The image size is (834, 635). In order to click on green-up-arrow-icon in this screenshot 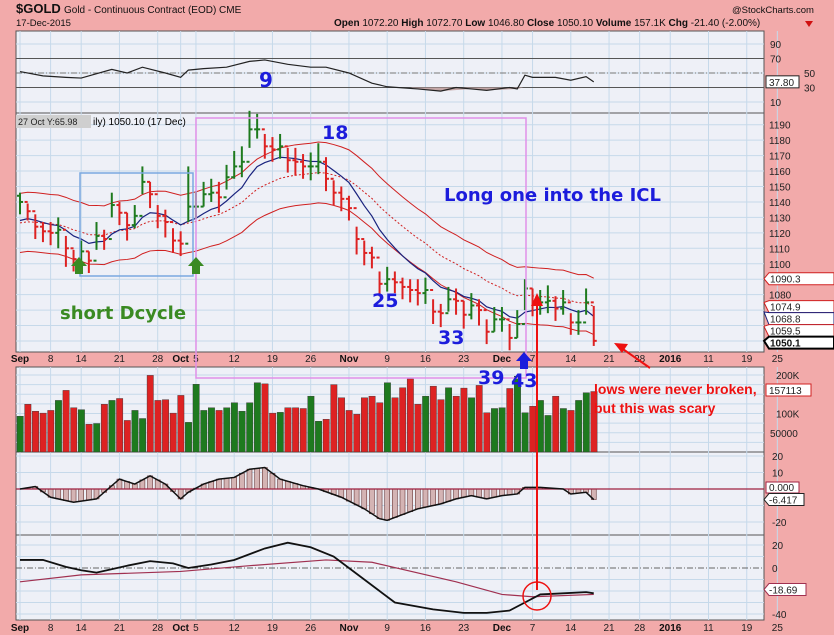, I will do `click(79, 265)`.